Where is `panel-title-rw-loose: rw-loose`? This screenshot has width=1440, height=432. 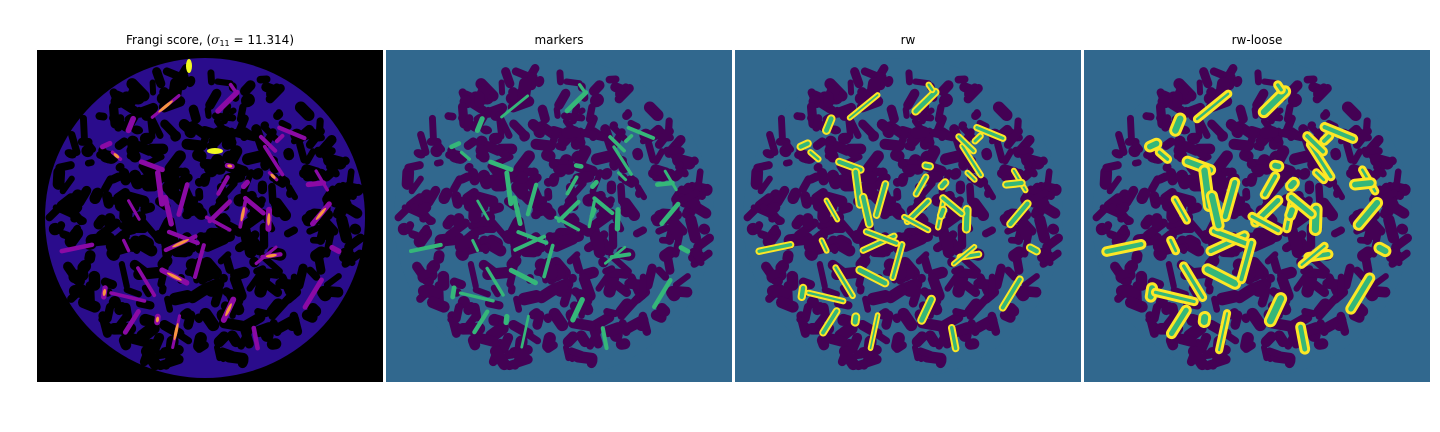 panel-title-rw-loose: rw-loose is located at coordinates (1257, 40).